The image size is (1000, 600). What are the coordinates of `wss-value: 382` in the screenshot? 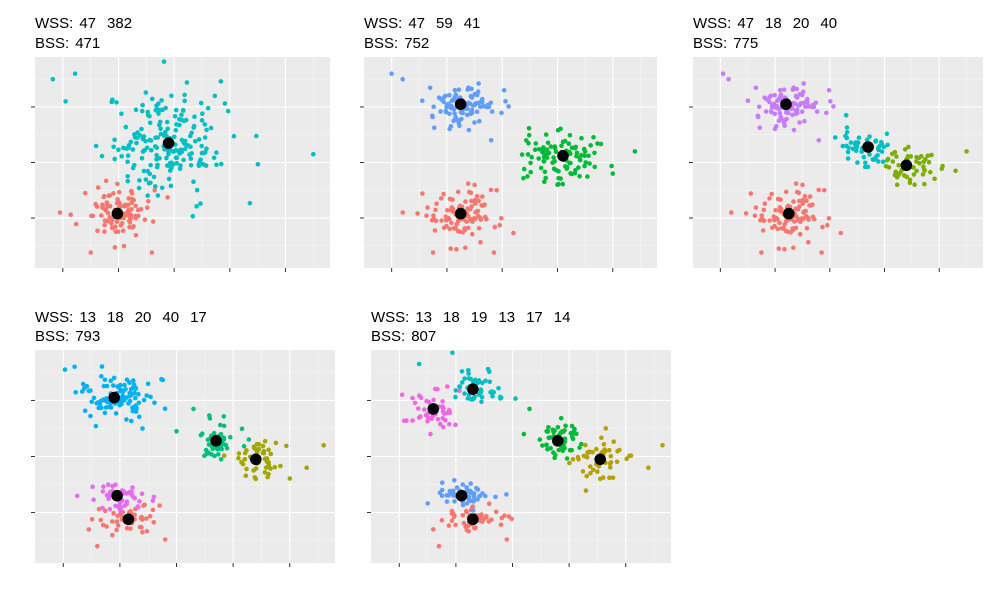 It's located at (119, 23).